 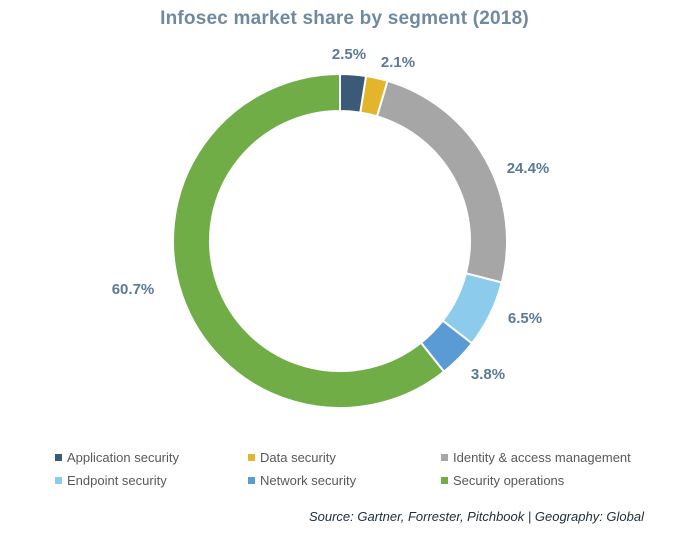 What do you see at coordinates (488, 374) in the screenshot?
I see `data-label-network-security: 3.8%` at bounding box center [488, 374].